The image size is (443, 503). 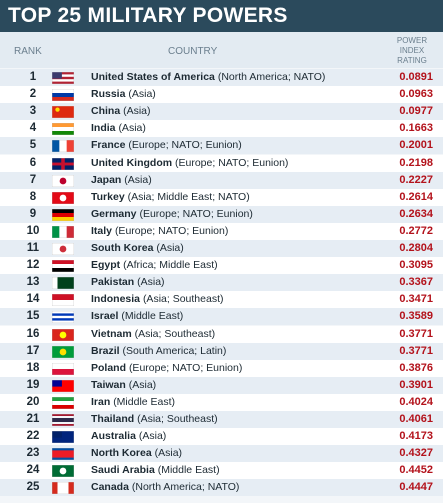 What do you see at coordinates (33, 367) in the screenshot?
I see `rank: 18` at bounding box center [33, 367].